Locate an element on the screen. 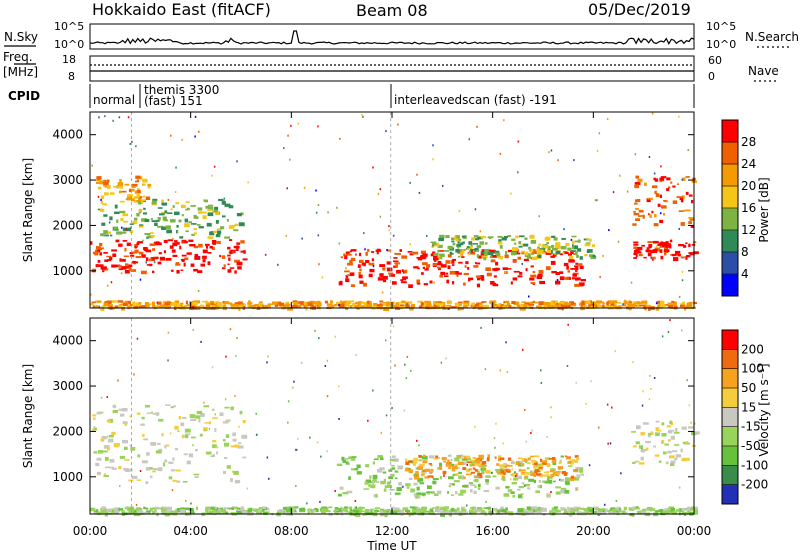 Image resolution: width=800 pixels, height=554 pixels. freq-tick-bottom: 8 is located at coordinates (71, 76).